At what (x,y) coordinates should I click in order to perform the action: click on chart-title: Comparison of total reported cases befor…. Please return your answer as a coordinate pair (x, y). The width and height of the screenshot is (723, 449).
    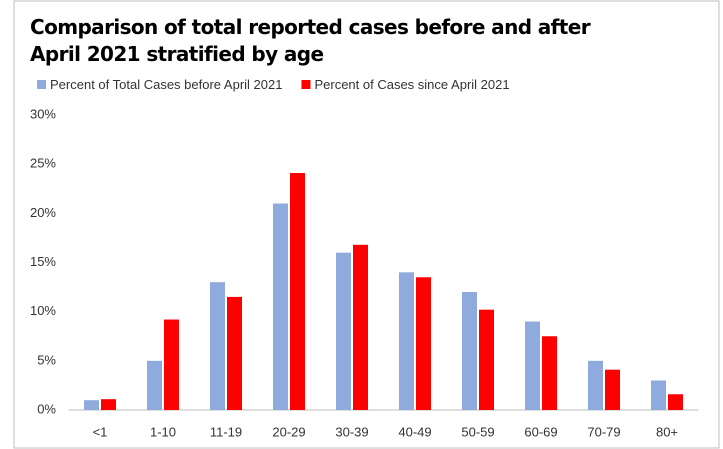
    Looking at the image, I should click on (310, 40).